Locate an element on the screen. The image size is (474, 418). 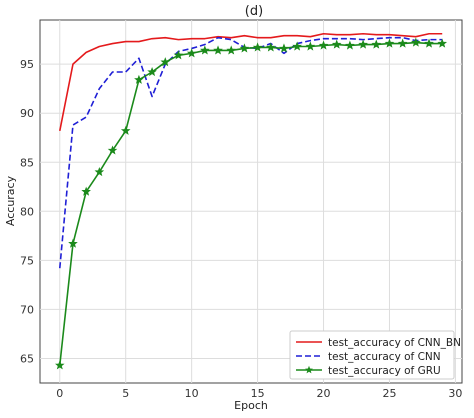
y-tick-labels: 65 70 75 80 85 90 95 is located at coordinates (27, 211).